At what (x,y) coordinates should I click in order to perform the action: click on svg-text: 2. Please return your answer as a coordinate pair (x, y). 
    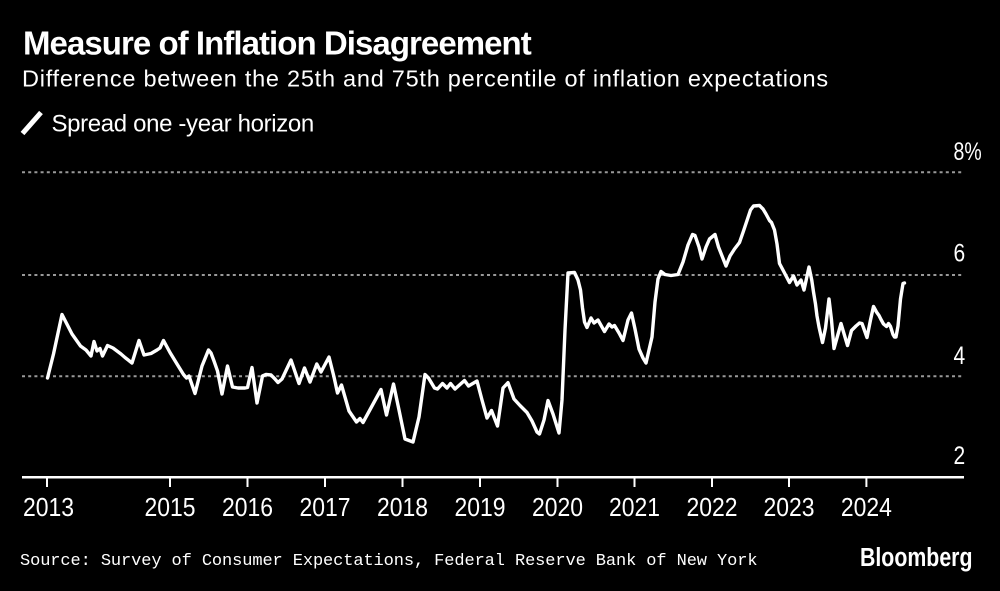
    Looking at the image, I should click on (960, 455).